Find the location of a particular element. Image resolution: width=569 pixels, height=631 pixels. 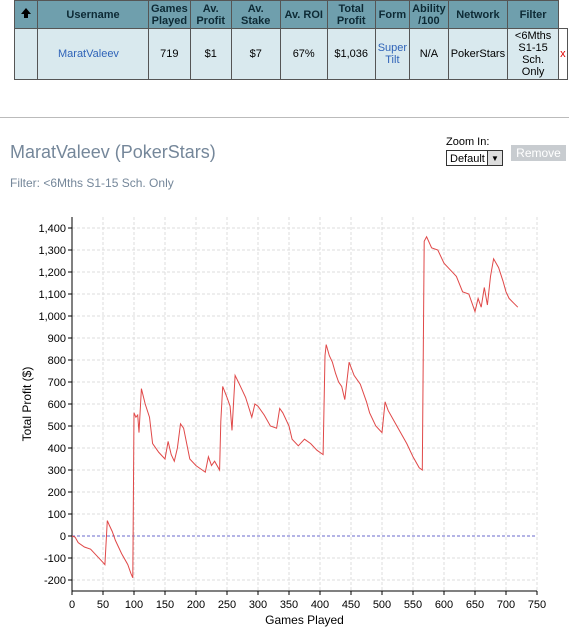

zoom-select: Default ▼ is located at coordinates (474, 158).